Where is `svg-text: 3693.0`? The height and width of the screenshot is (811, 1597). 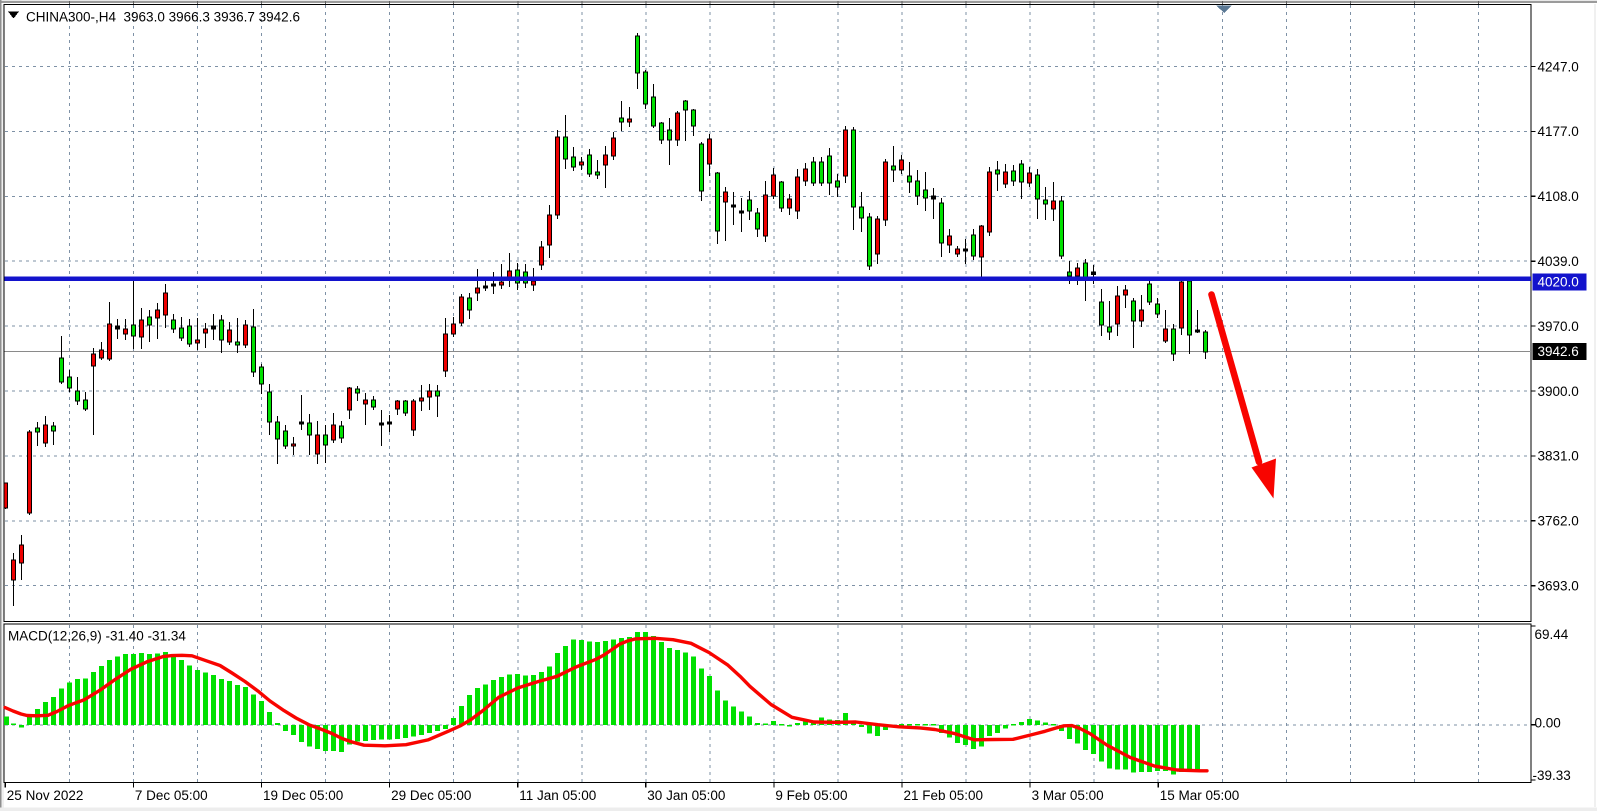 svg-text: 3693.0 is located at coordinates (1558, 586).